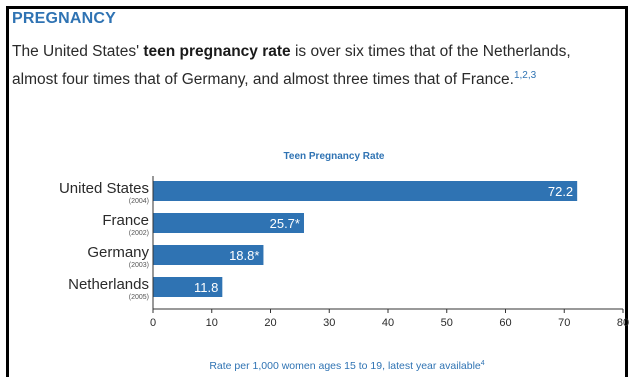 The image size is (637, 377). Describe the element at coordinates (78, 51) in the screenshot. I see `intro-text-start: The United States'` at that location.